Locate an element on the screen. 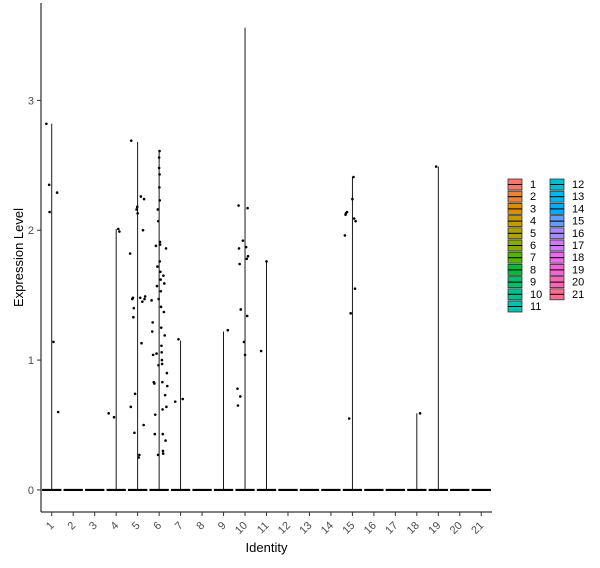 The width and height of the screenshot is (600, 568). legend-item-14: 14 is located at coordinates (566, 208).